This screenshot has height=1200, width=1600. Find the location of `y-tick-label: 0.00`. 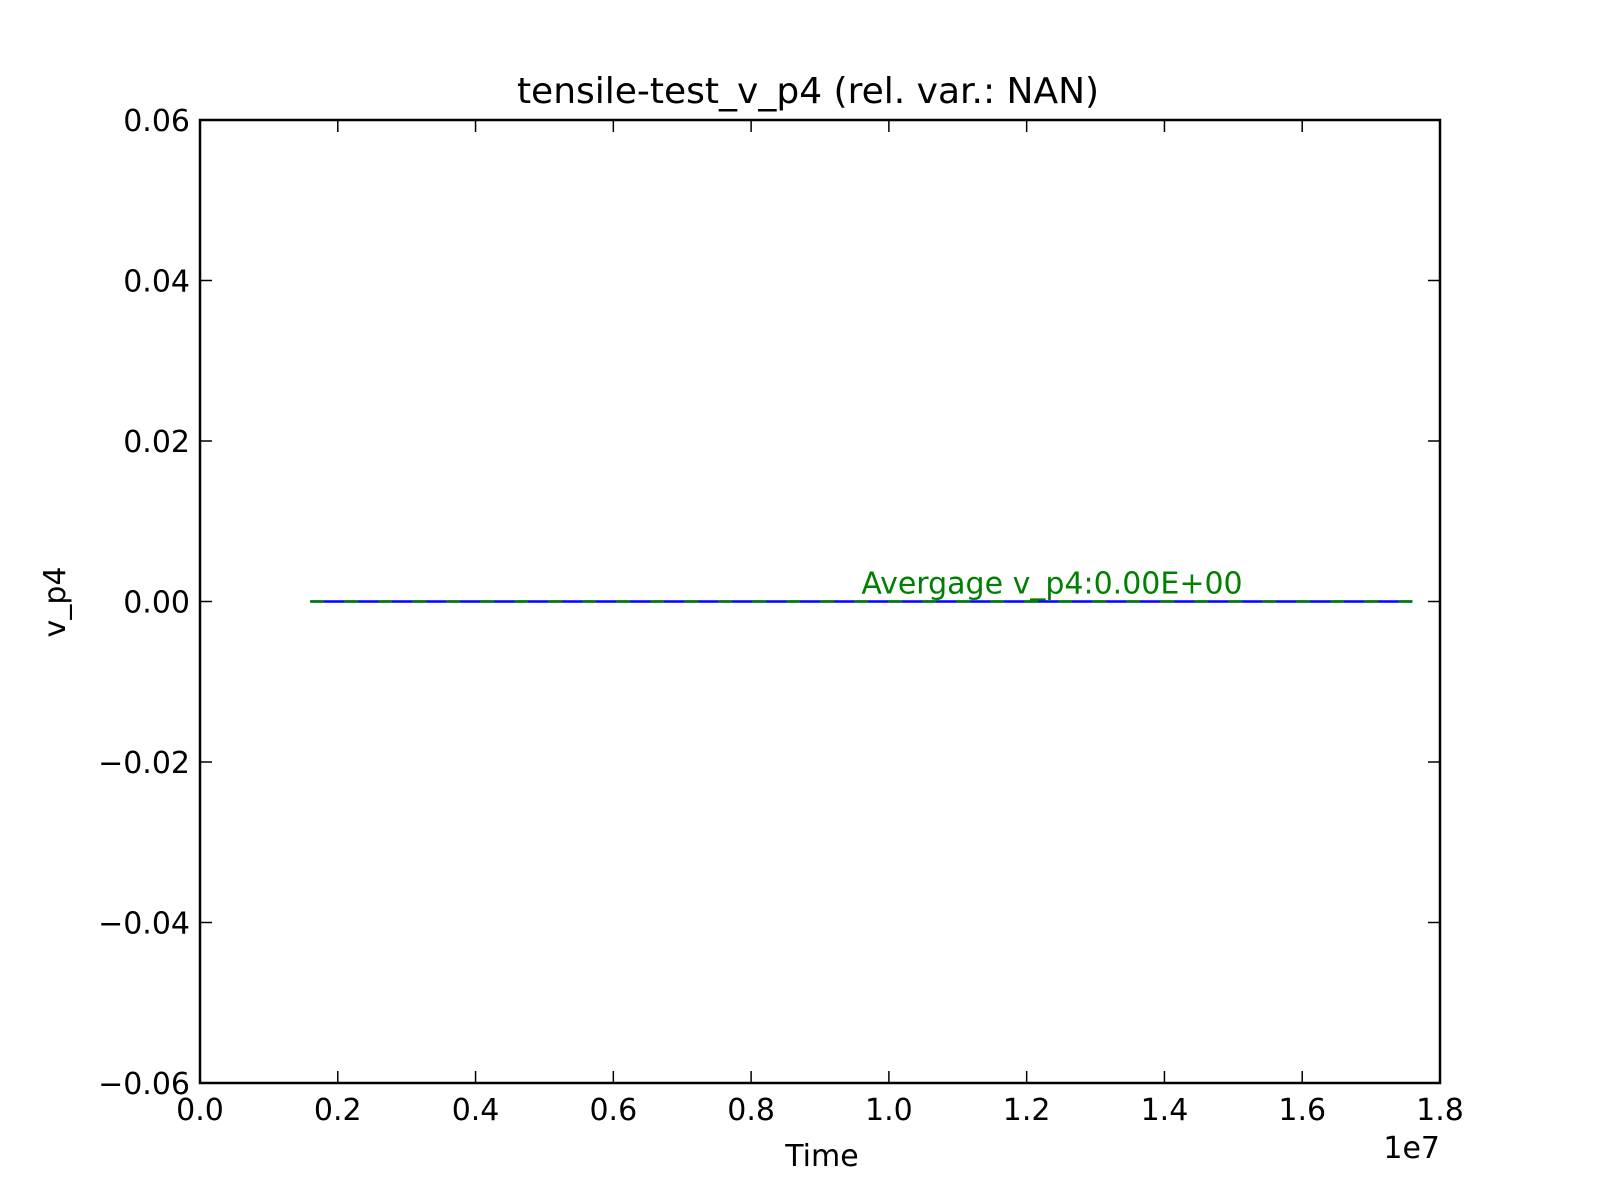

y-tick-label: 0.00 is located at coordinates (156, 603).